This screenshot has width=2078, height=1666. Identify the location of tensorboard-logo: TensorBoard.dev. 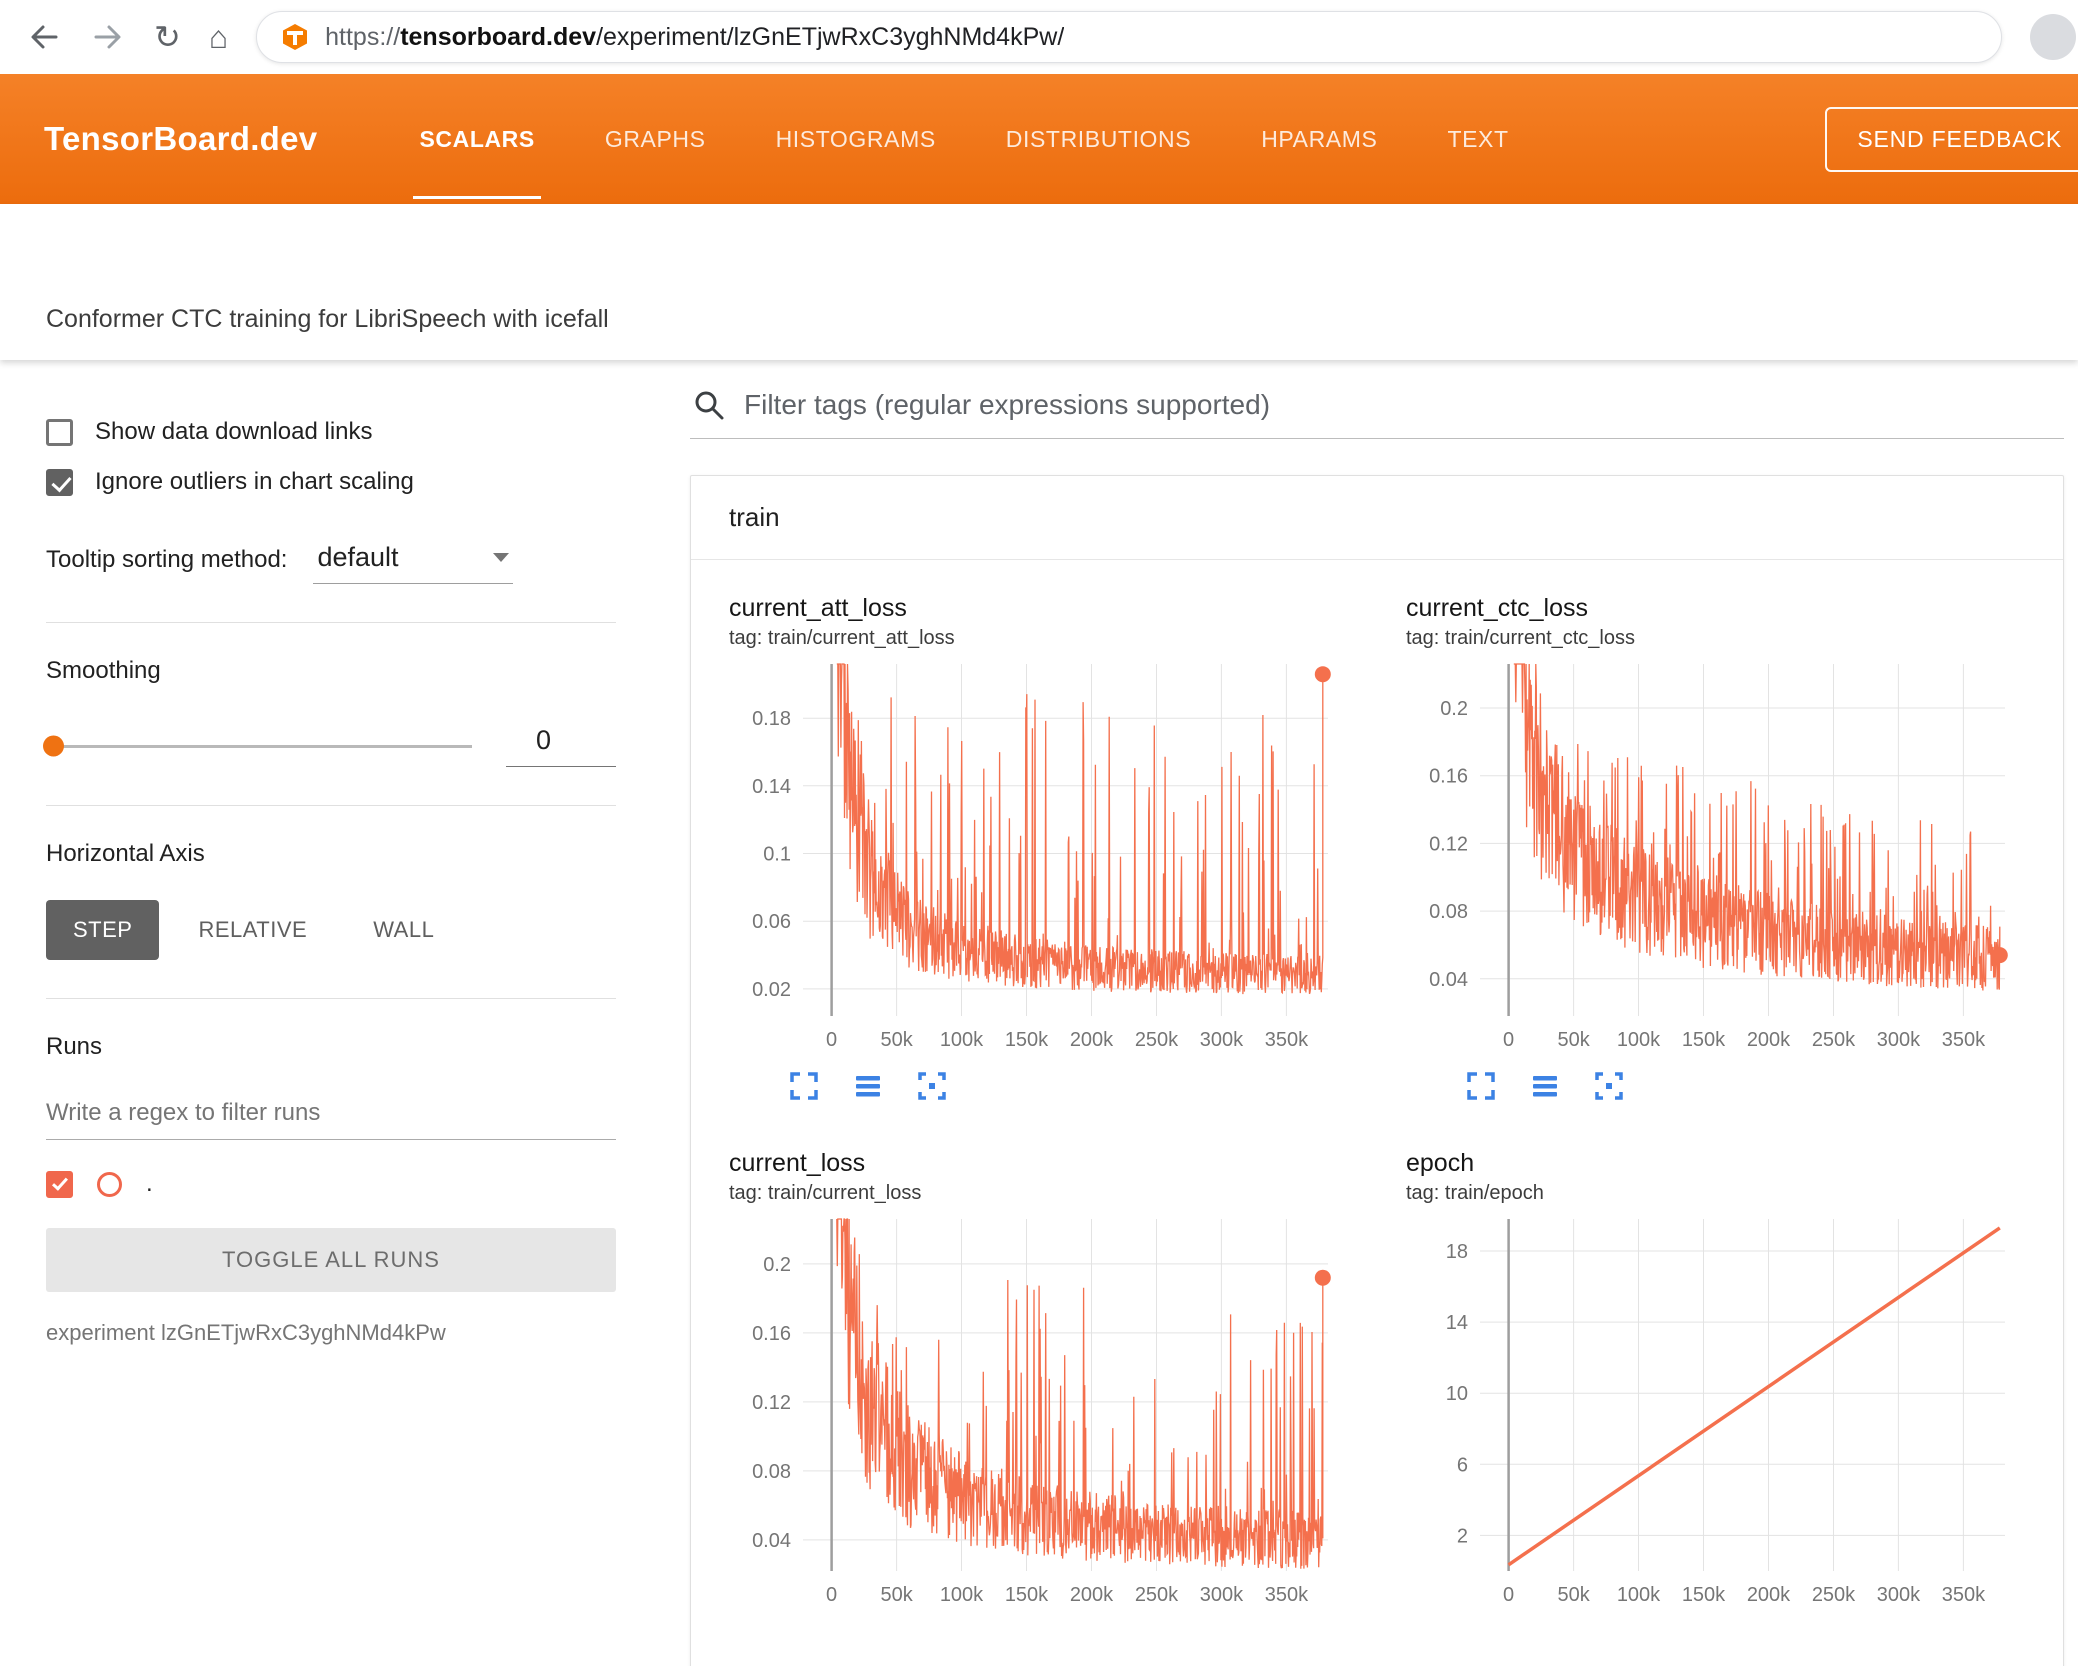
(181, 138).